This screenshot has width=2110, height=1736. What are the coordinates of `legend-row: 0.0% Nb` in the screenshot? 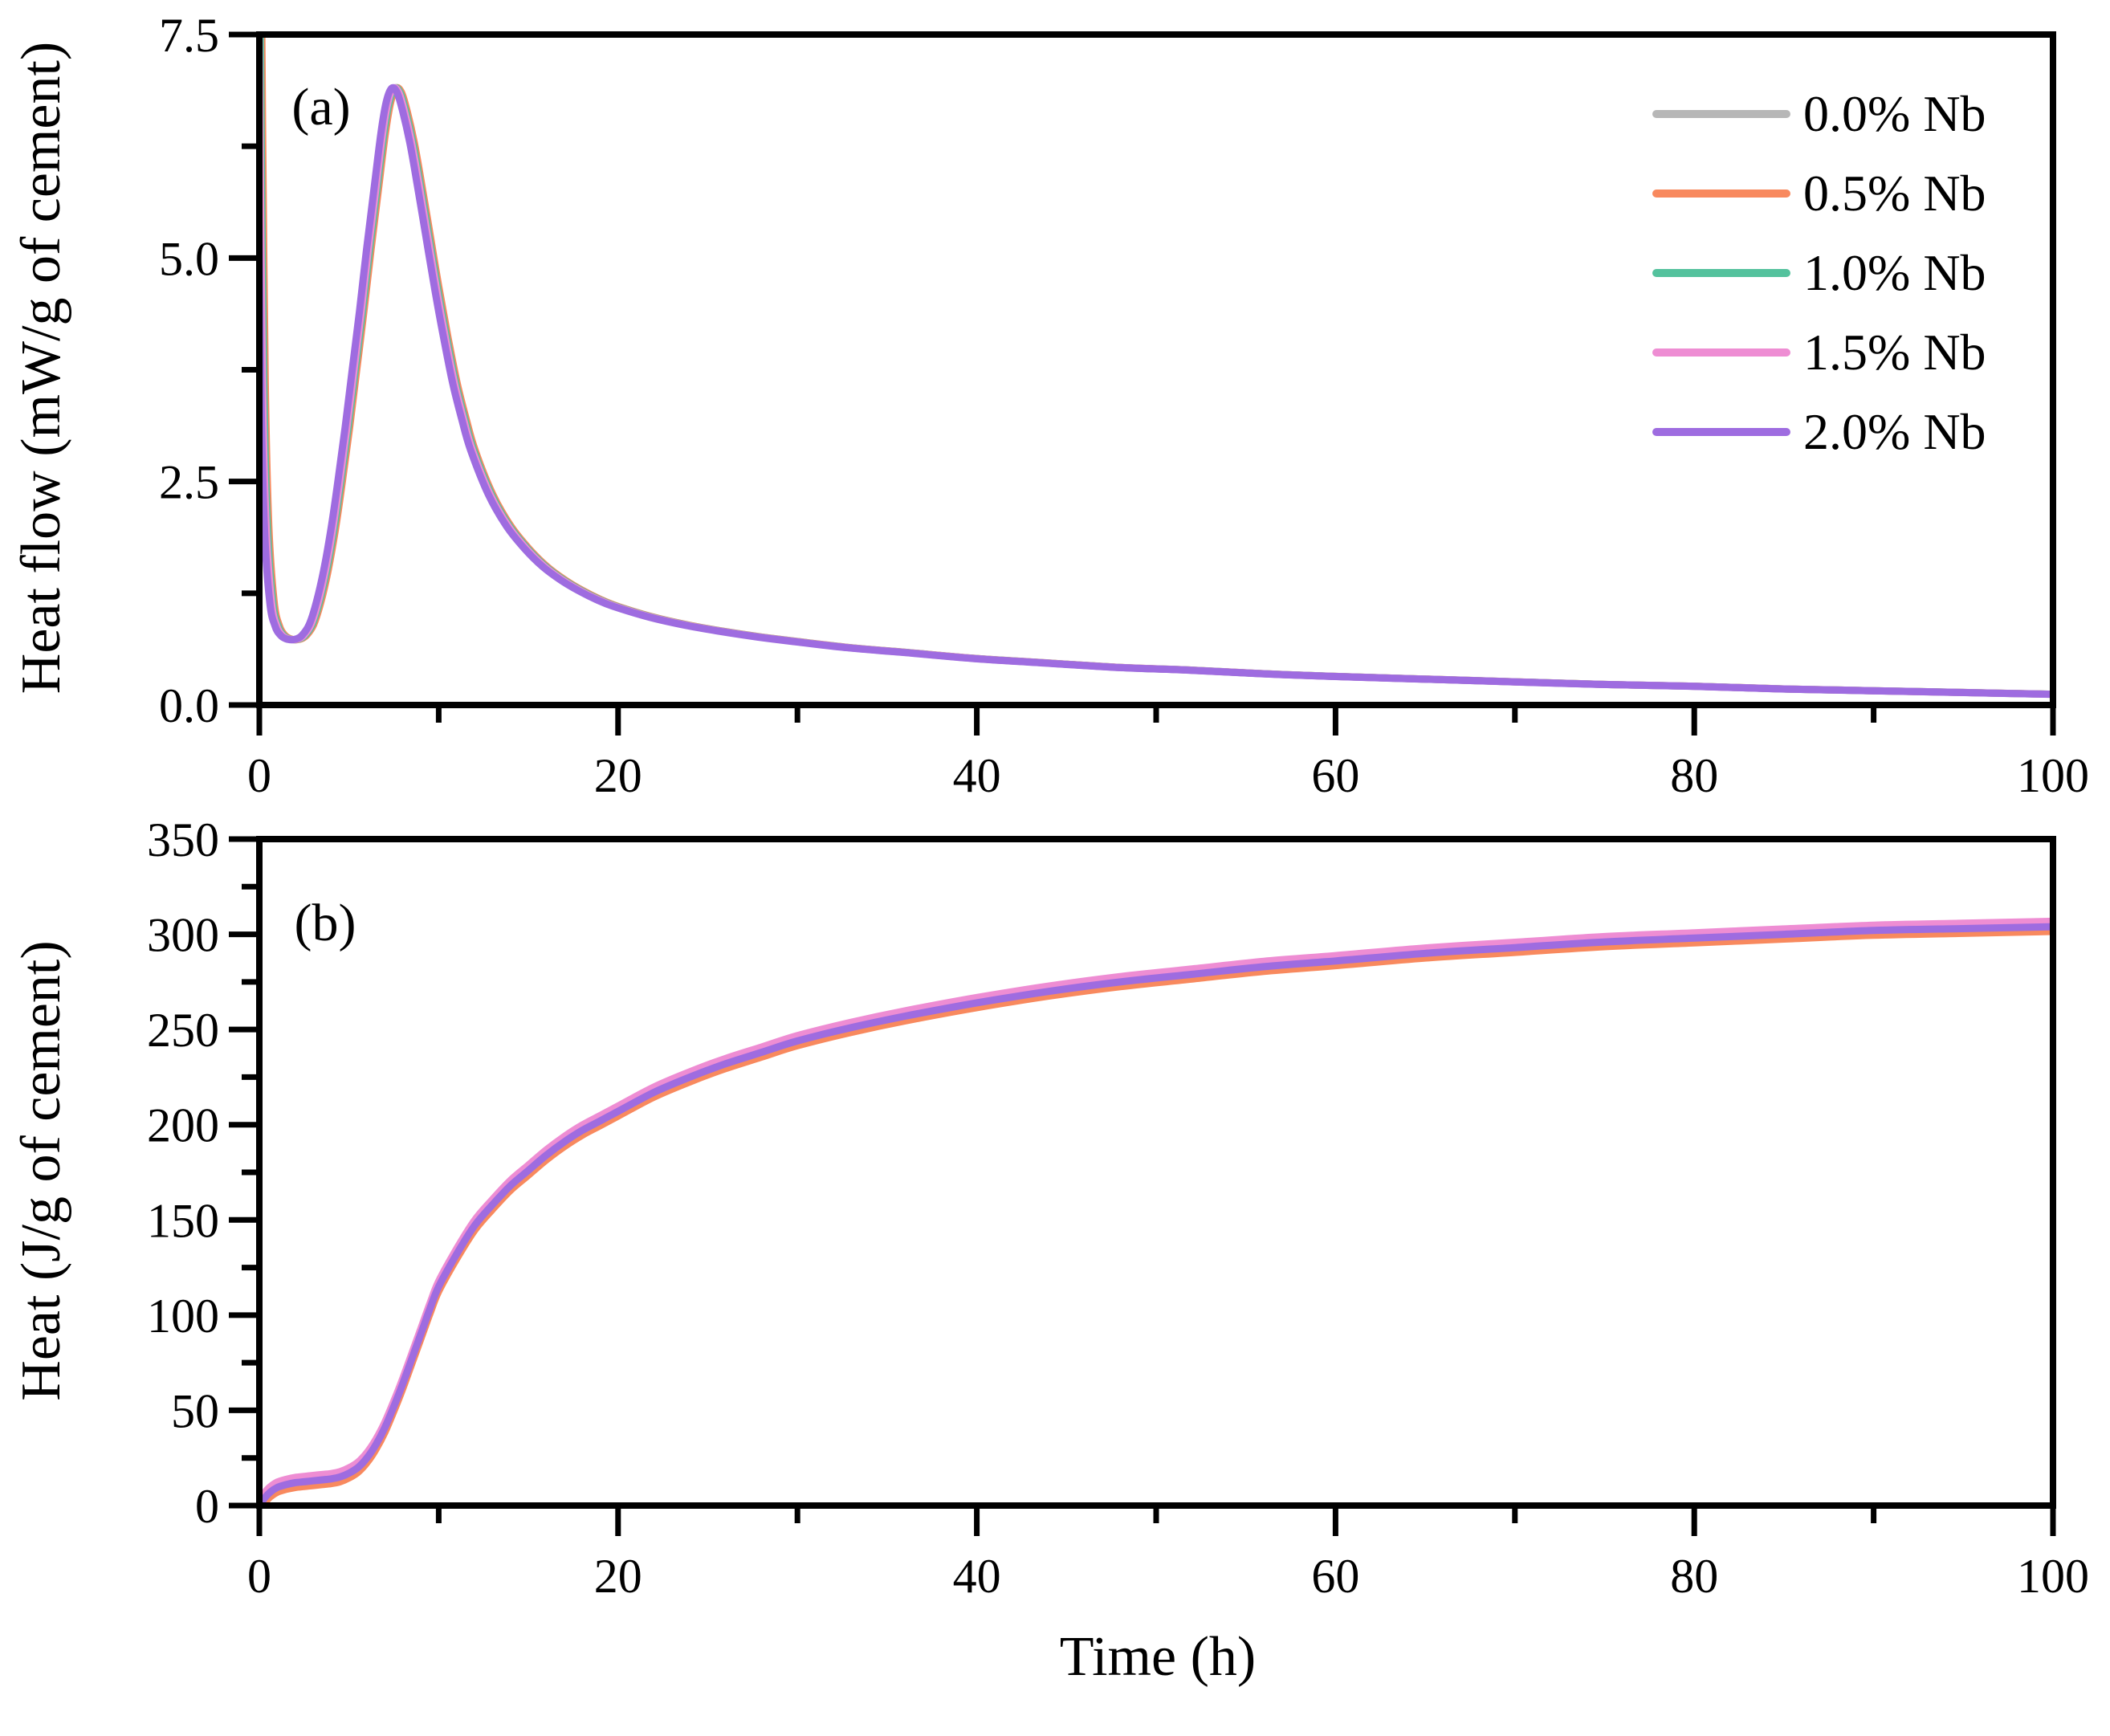 It's located at (1819, 113).